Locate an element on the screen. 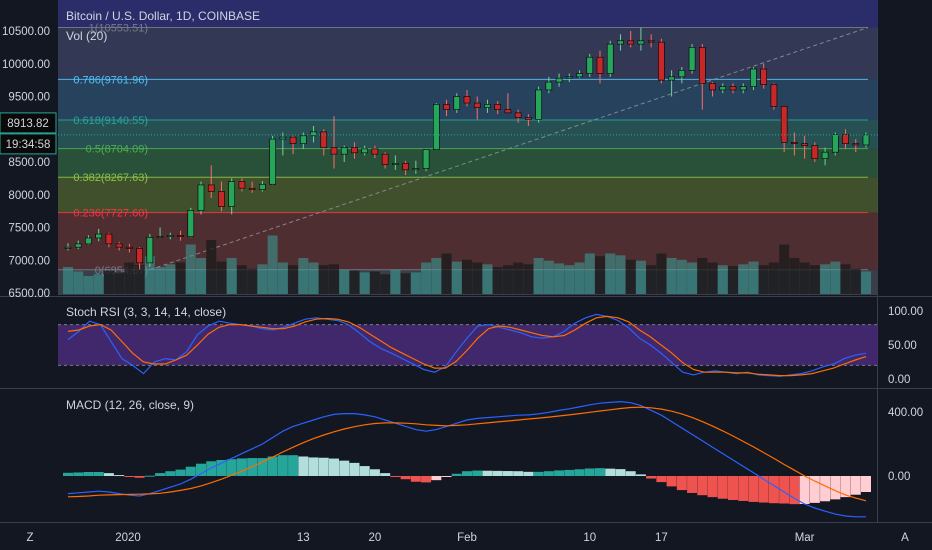 Image resolution: width=932 pixels, height=550 pixels. fib-label: 0.382(8267.63) is located at coordinates (110, 178).